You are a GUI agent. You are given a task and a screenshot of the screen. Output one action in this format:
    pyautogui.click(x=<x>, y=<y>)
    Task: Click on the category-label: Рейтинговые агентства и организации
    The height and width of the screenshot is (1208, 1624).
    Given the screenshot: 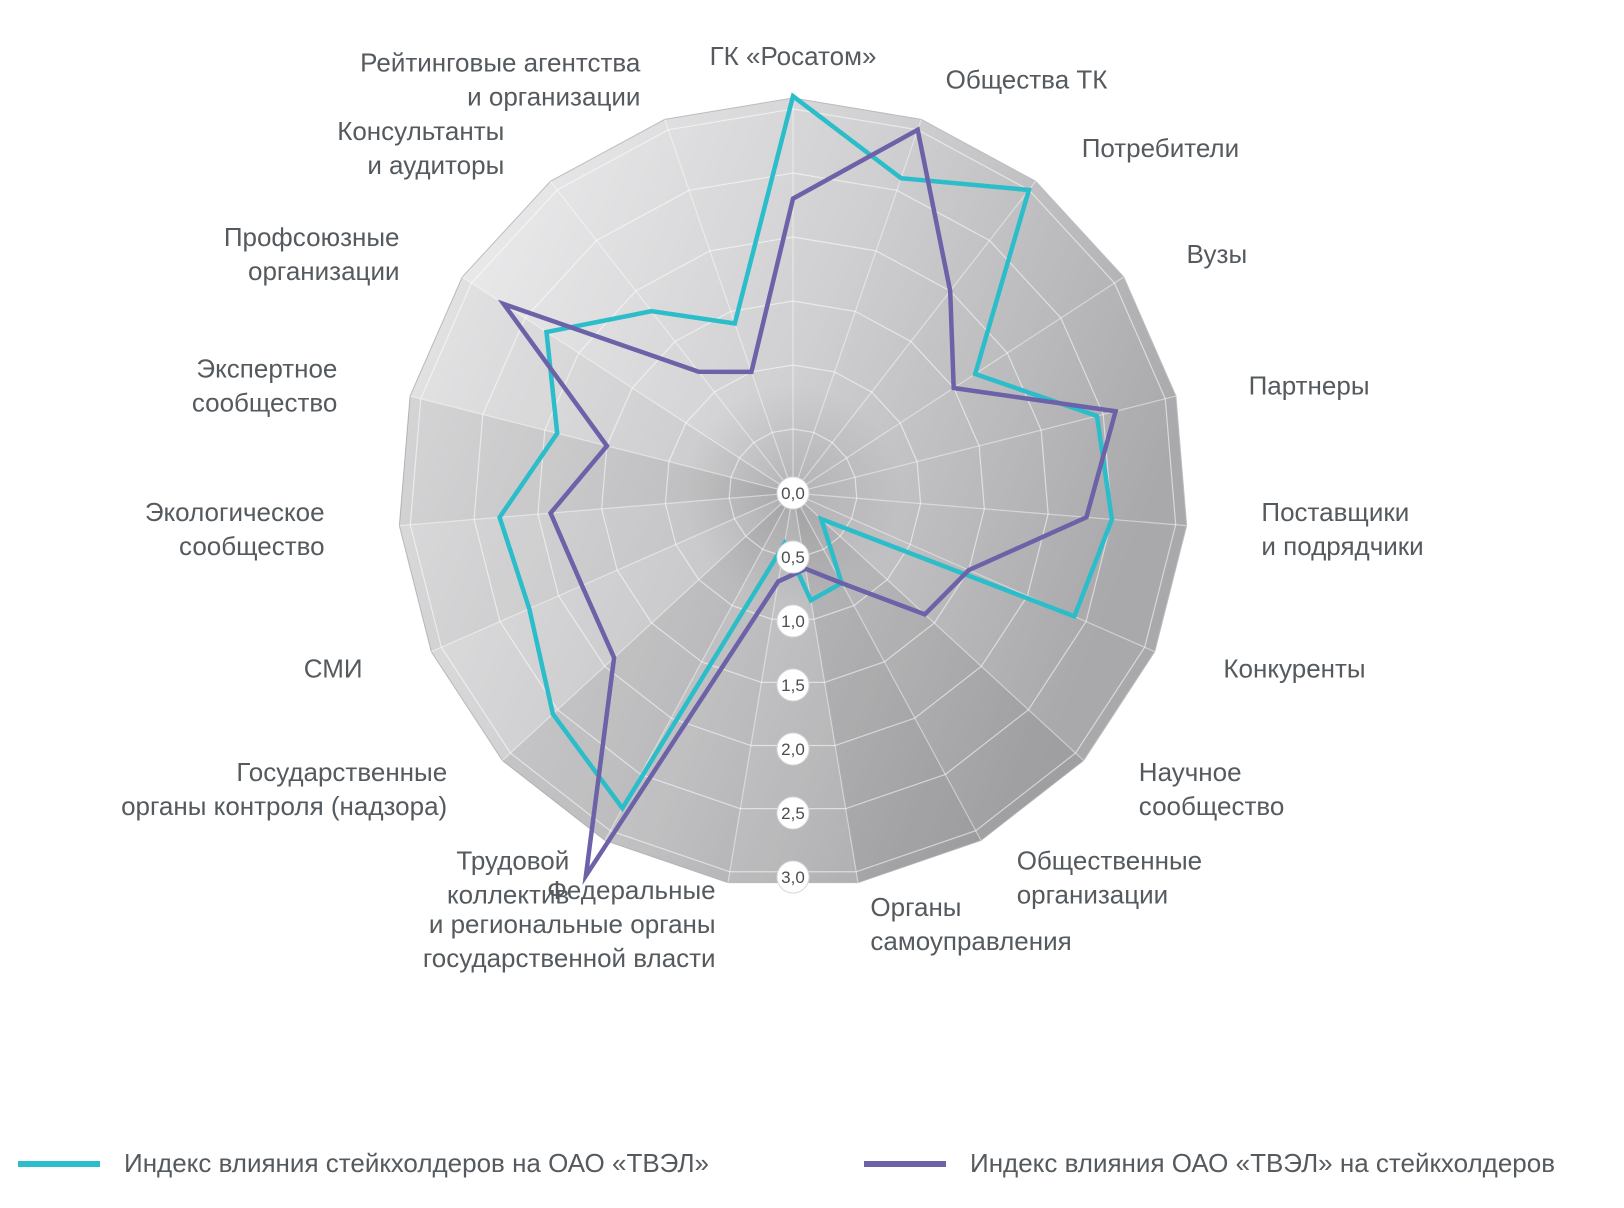 What is the action you would take?
    pyautogui.click(x=500, y=80)
    